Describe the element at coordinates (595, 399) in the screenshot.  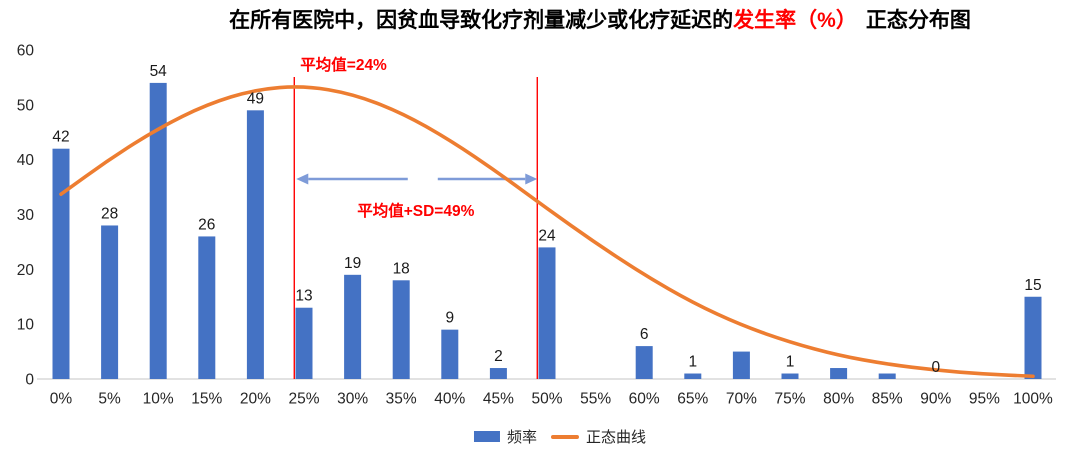
I see `x-tick-label: 55%` at that location.